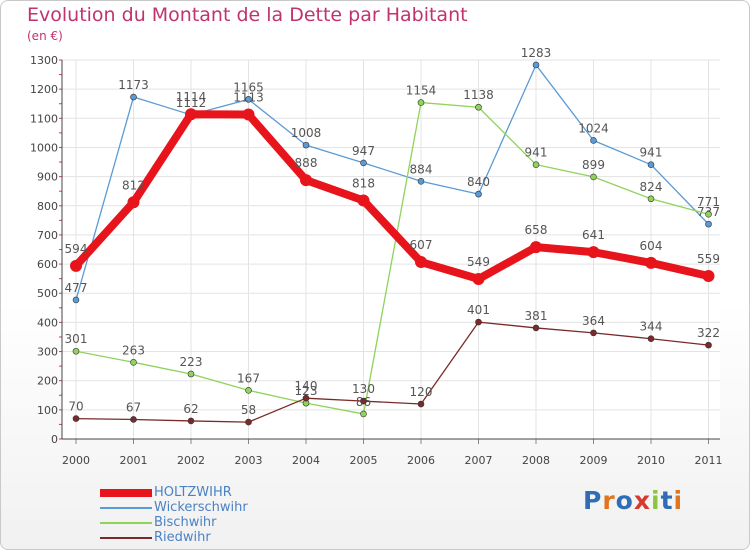 The width and height of the screenshot is (750, 550). Describe the element at coordinates (478, 262) in the screenshot. I see `data-label-holtzwihr: 549` at that location.